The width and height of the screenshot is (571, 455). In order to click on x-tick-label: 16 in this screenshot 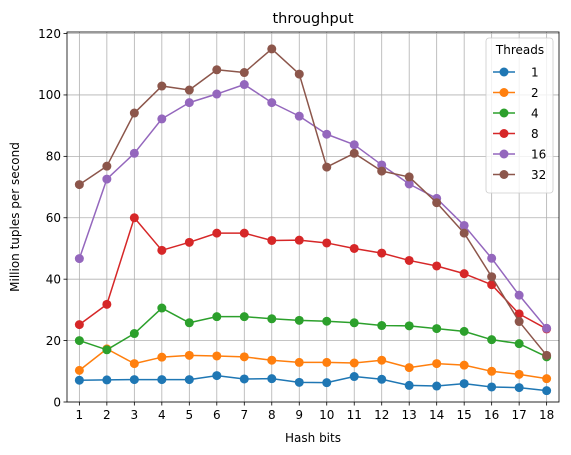, I will do `click(491, 415)`.